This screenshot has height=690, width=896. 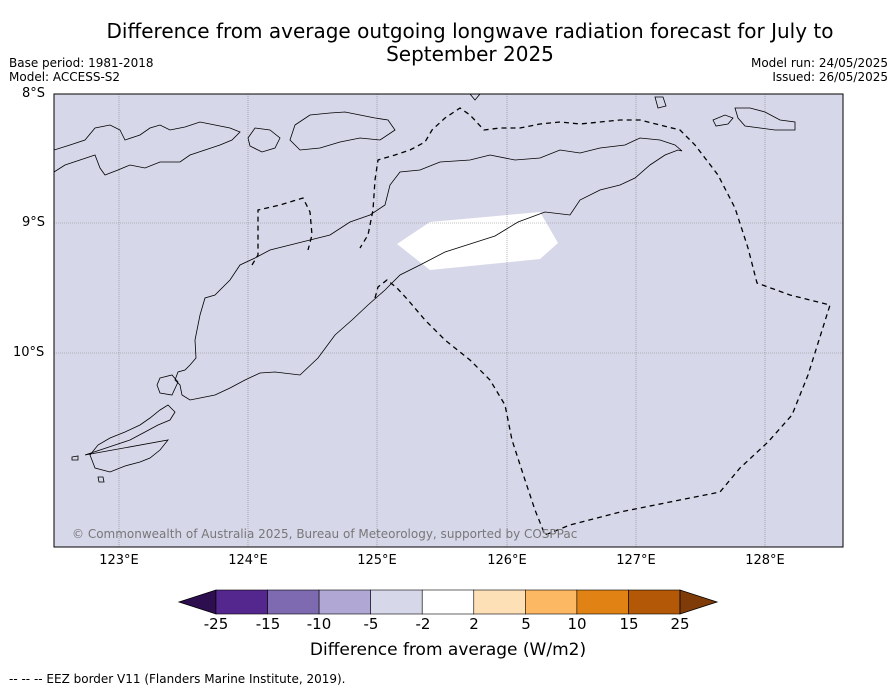 What do you see at coordinates (765, 119) in the screenshot?
I see `coastline-wetar` at bounding box center [765, 119].